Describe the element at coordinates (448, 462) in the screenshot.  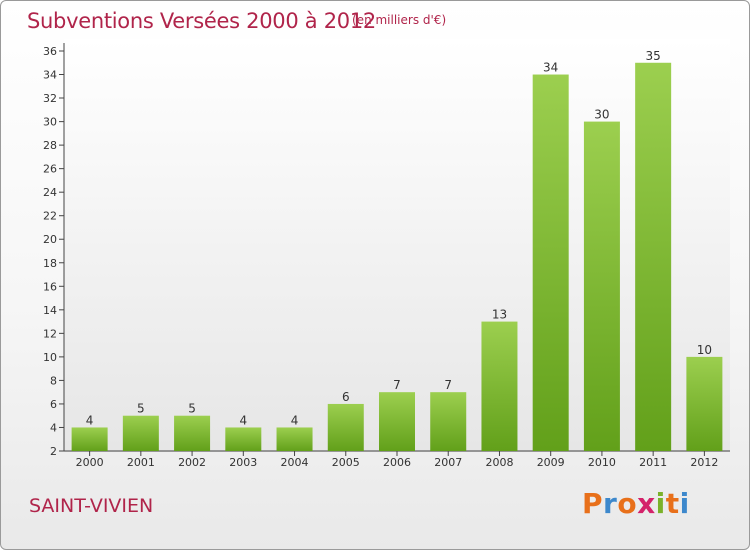
I see `x-tick-label: 2007` at that location.